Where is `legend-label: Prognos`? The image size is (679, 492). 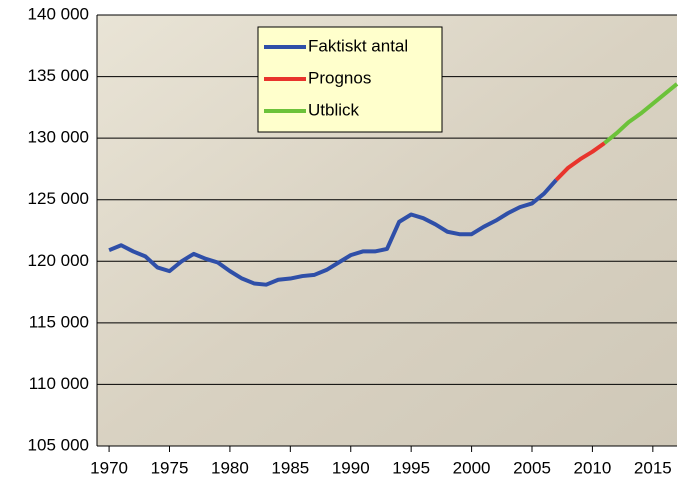 legend-label: Prognos is located at coordinates (339, 77).